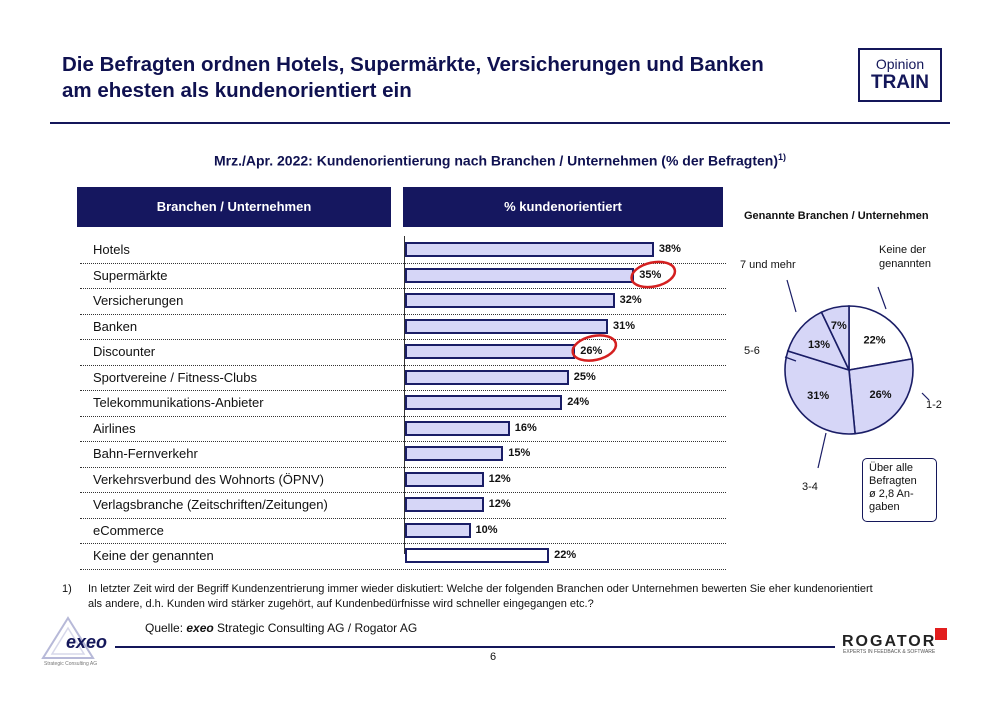 This screenshot has height=704, width=1000. I want to click on pie-chart: 22% 26% 31% 13%7%, so click(857, 374).